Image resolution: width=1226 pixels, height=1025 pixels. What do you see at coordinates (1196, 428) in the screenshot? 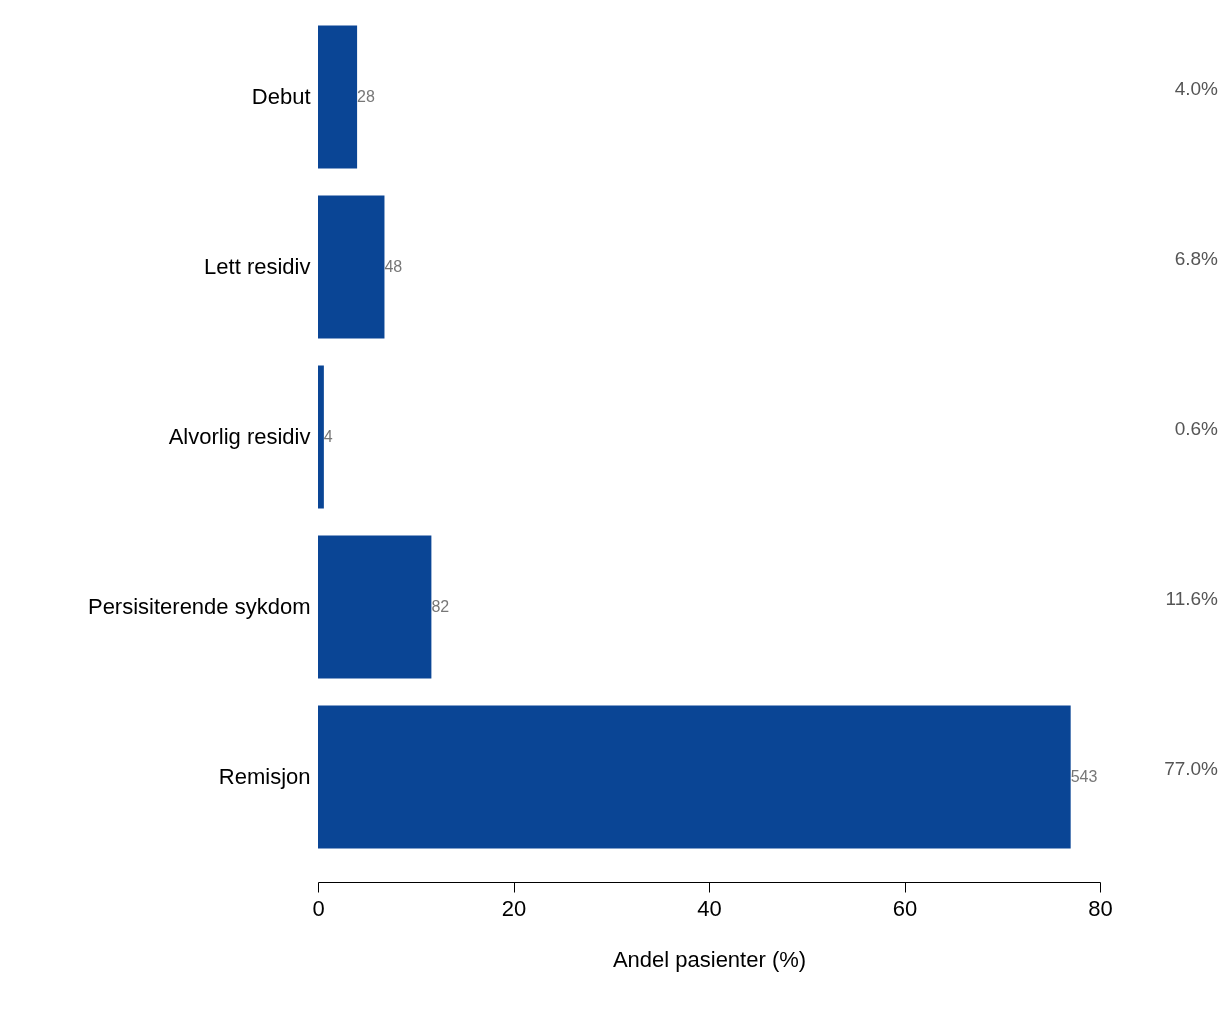
I see `data-label: 0.6%` at bounding box center [1196, 428].